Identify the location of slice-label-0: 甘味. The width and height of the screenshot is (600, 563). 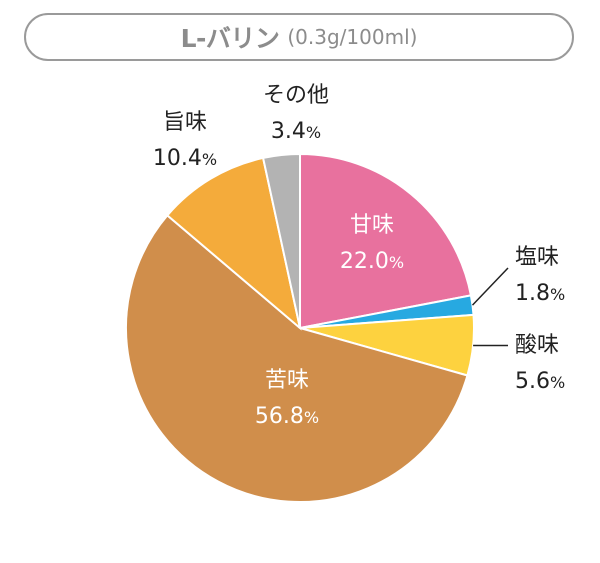
(372, 225).